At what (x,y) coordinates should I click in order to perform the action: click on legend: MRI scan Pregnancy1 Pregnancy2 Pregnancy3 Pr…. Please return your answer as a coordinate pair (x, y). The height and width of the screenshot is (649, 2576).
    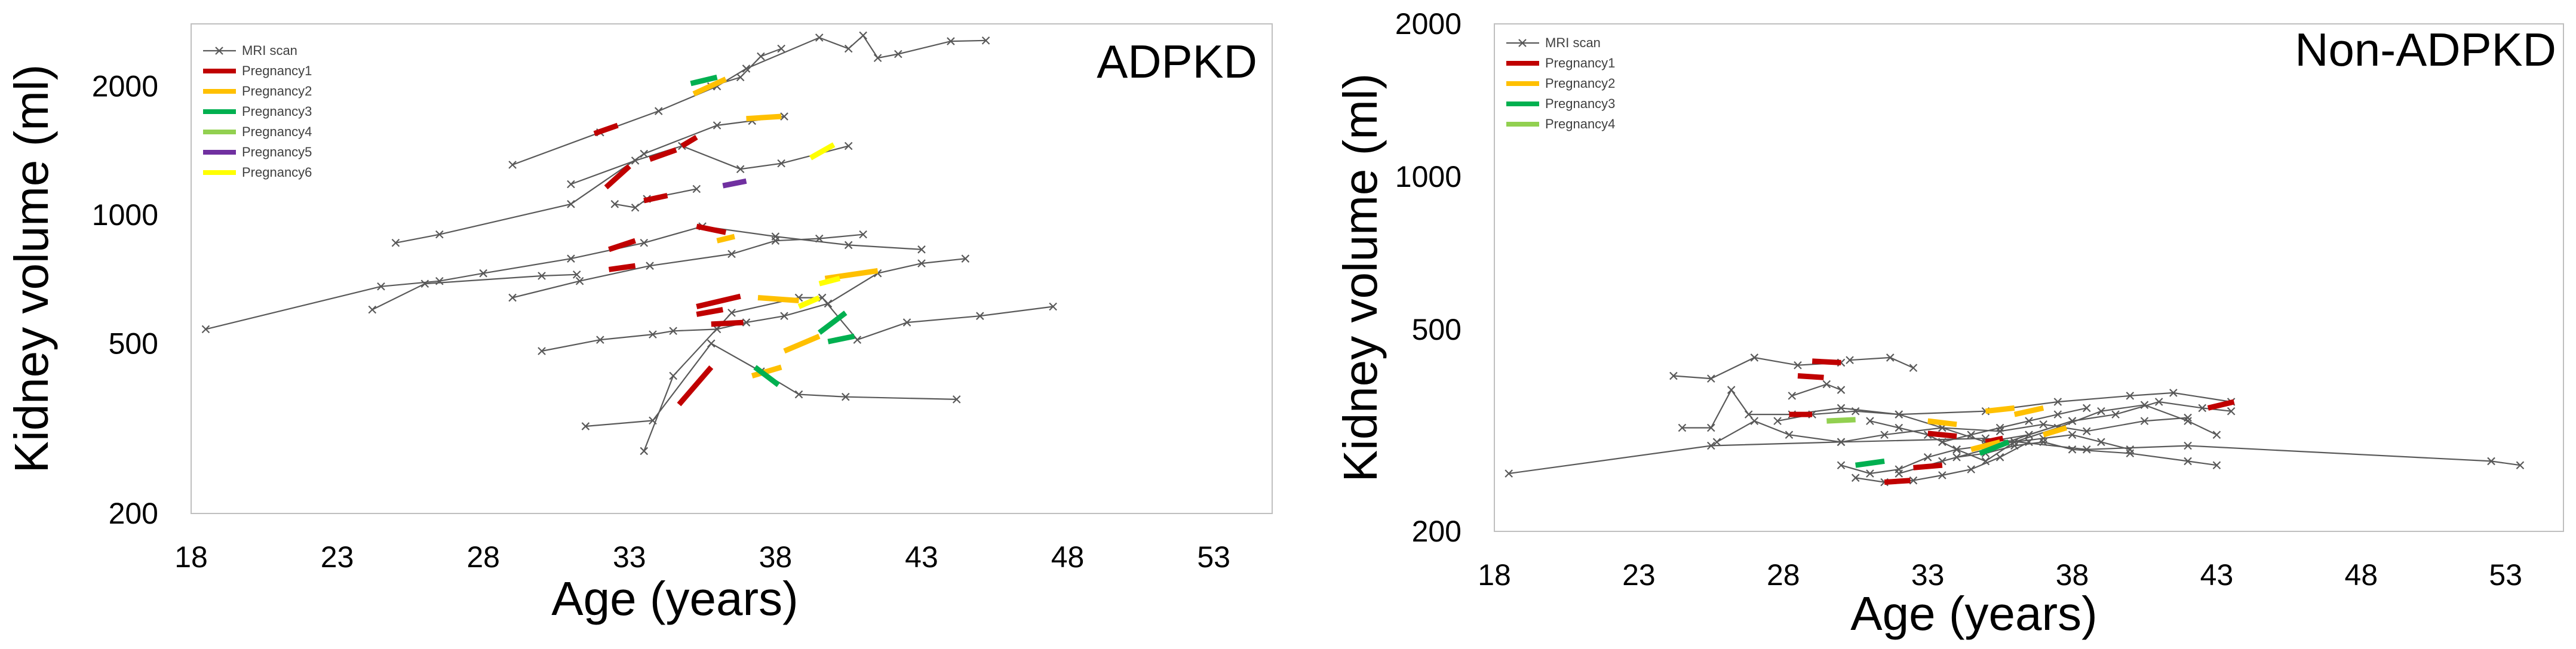
    Looking at the image, I should click on (257, 111).